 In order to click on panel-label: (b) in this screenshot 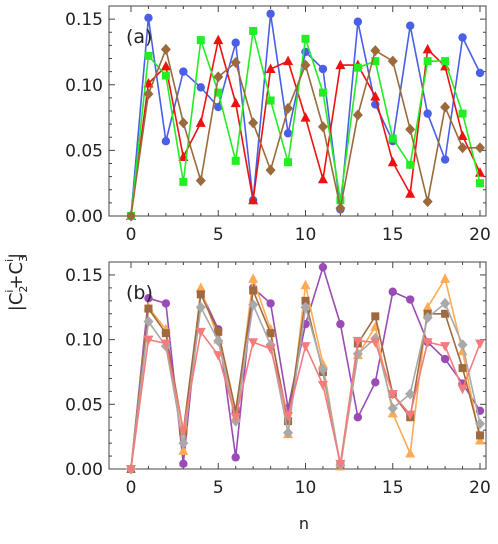, I will do `click(139, 293)`.